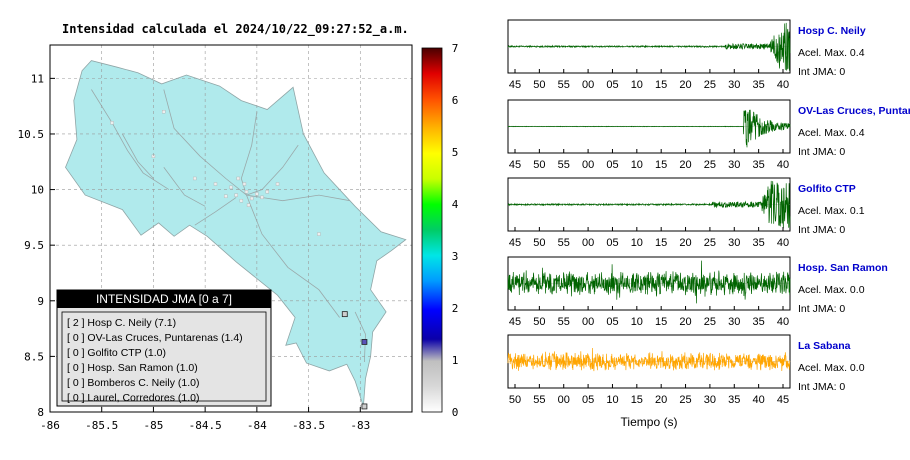  I want to click on legend-entry: [ 2 ] Hosp C. Neily (7.1), so click(121, 323).